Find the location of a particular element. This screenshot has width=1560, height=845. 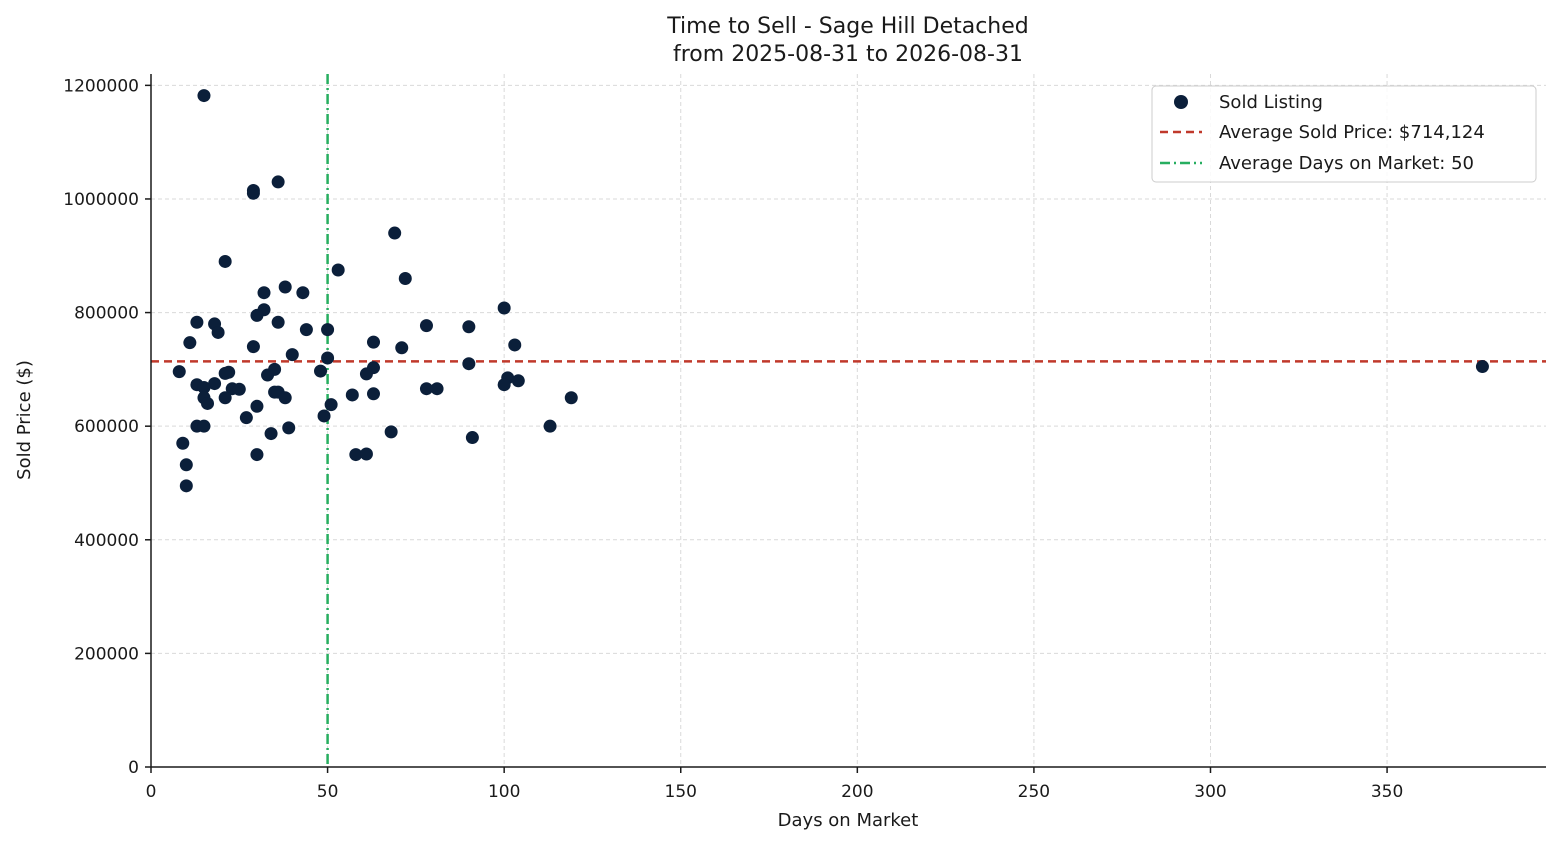

x-tick-label-0: 0 is located at coordinates (151, 792).